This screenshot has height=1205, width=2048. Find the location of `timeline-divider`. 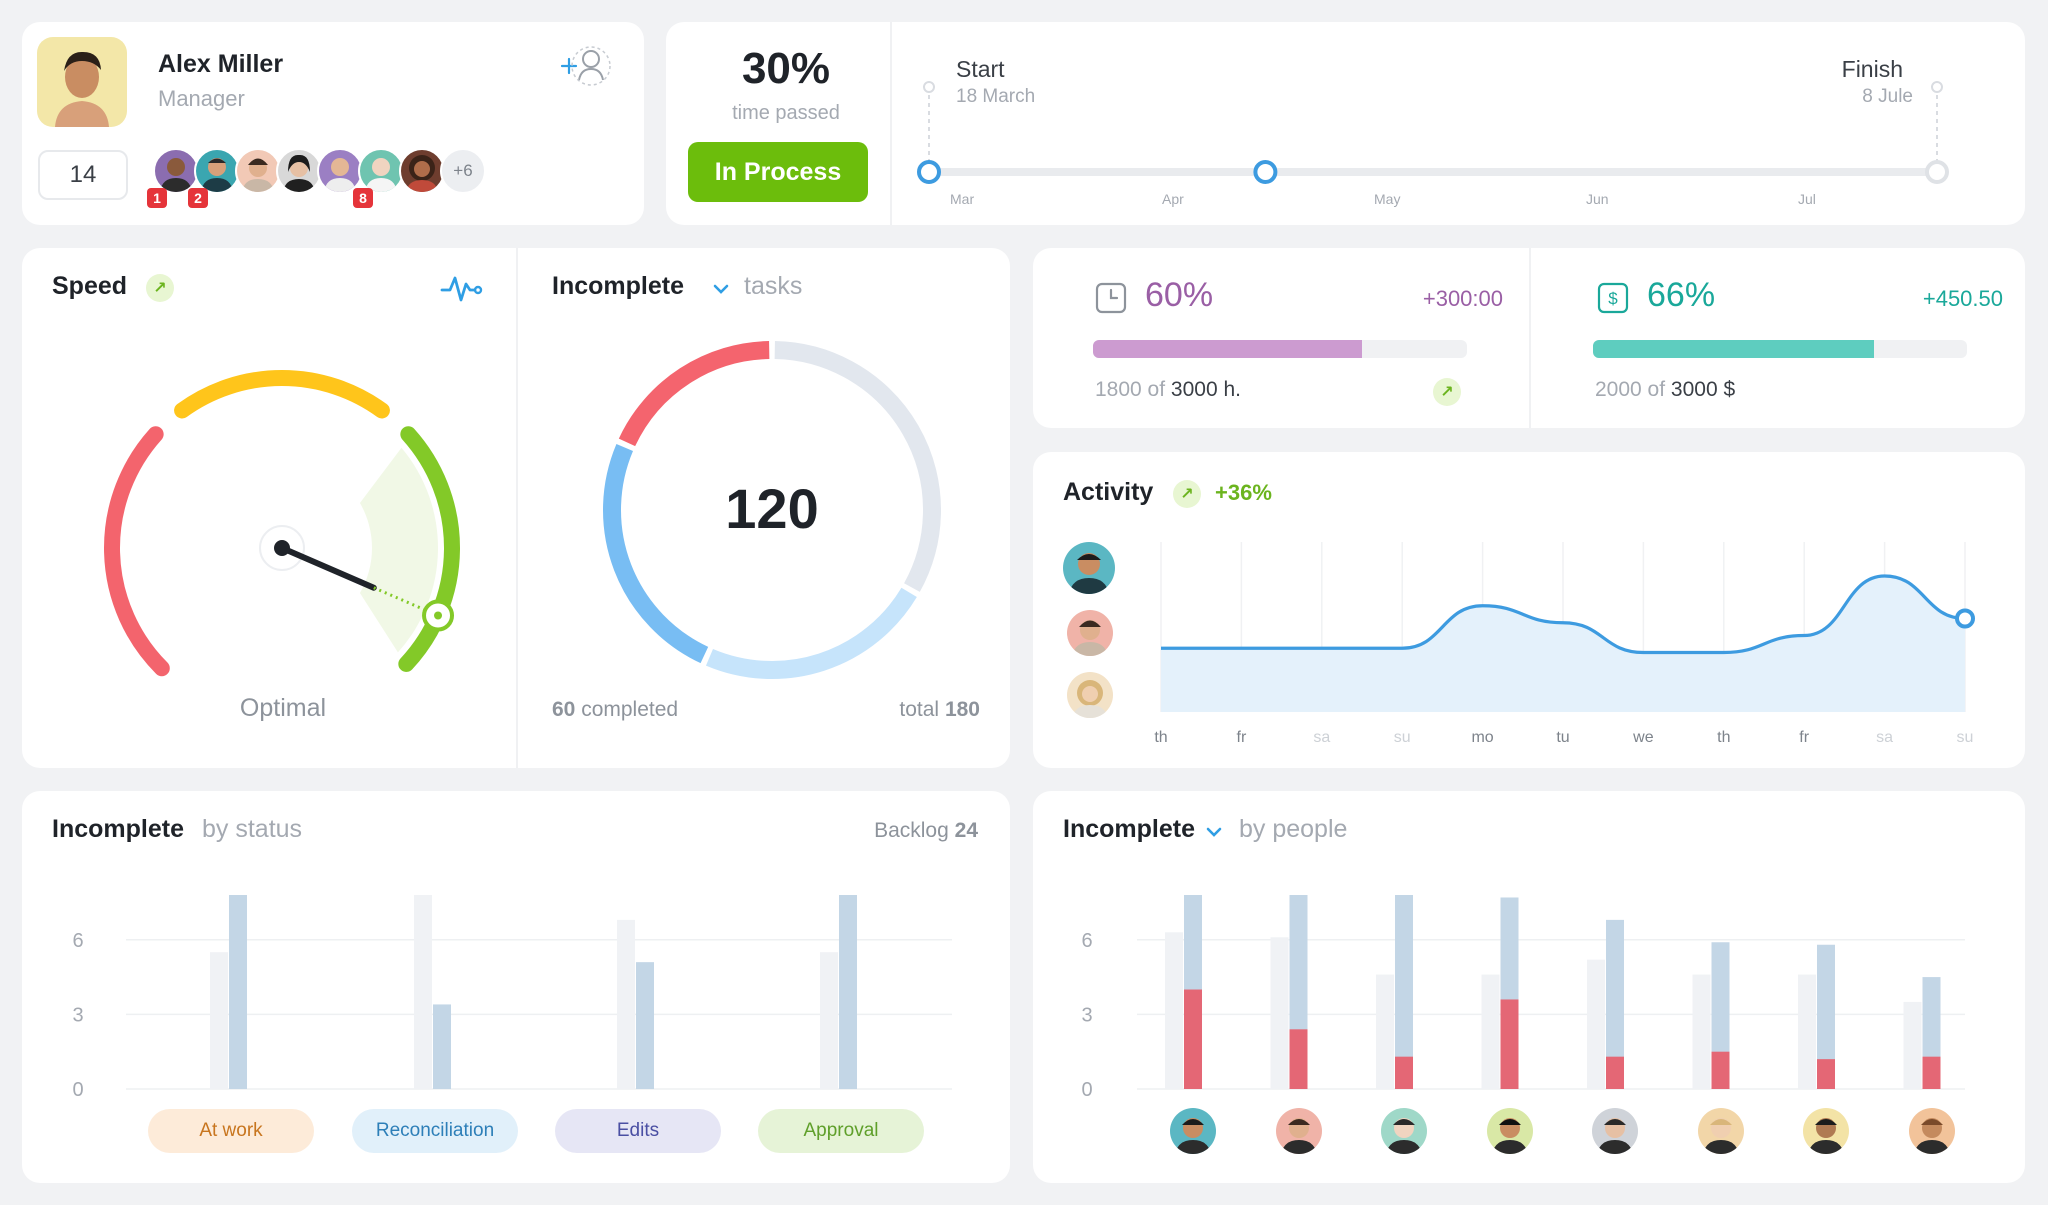

timeline-divider is located at coordinates (891, 123).